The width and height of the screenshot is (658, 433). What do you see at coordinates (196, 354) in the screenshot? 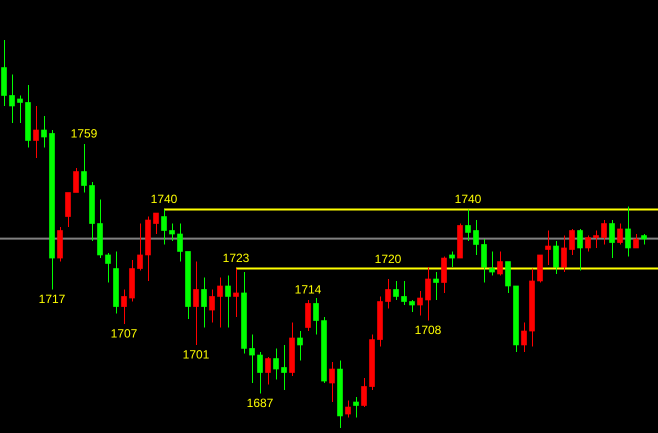
I see `annotation: 1701` at bounding box center [196, 354].